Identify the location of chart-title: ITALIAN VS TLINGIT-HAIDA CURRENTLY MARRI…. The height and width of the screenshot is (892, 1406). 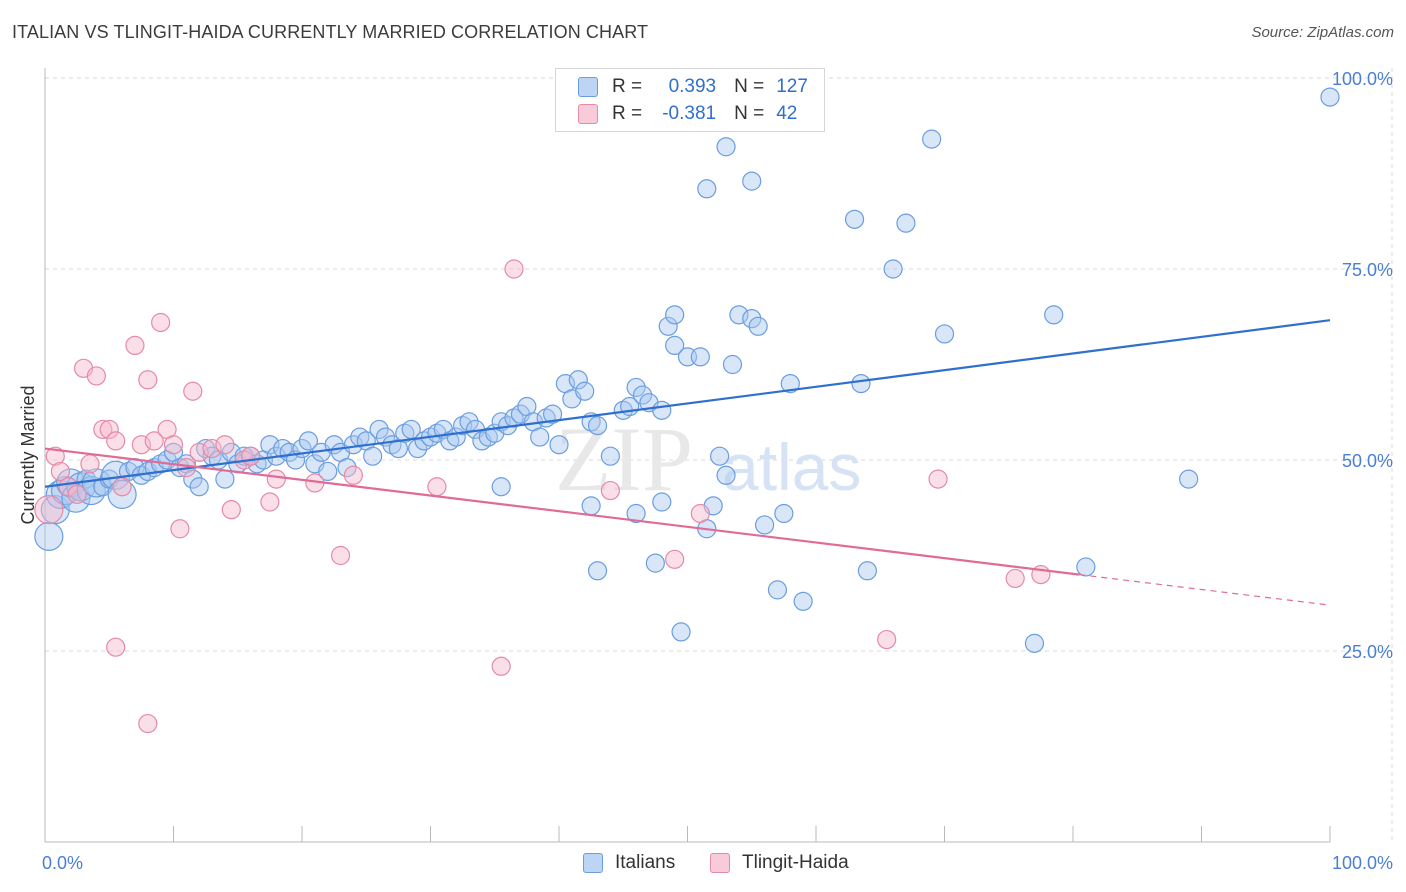
(330, 32).